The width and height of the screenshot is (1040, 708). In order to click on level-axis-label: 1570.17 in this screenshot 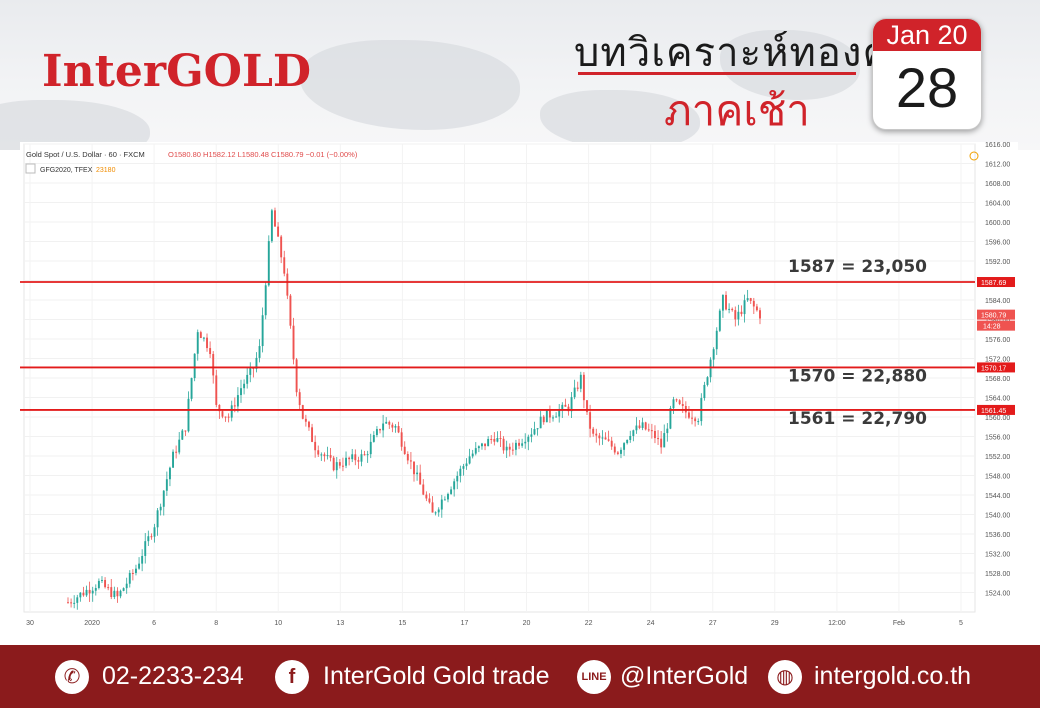, I will do `click(993, 368)`.